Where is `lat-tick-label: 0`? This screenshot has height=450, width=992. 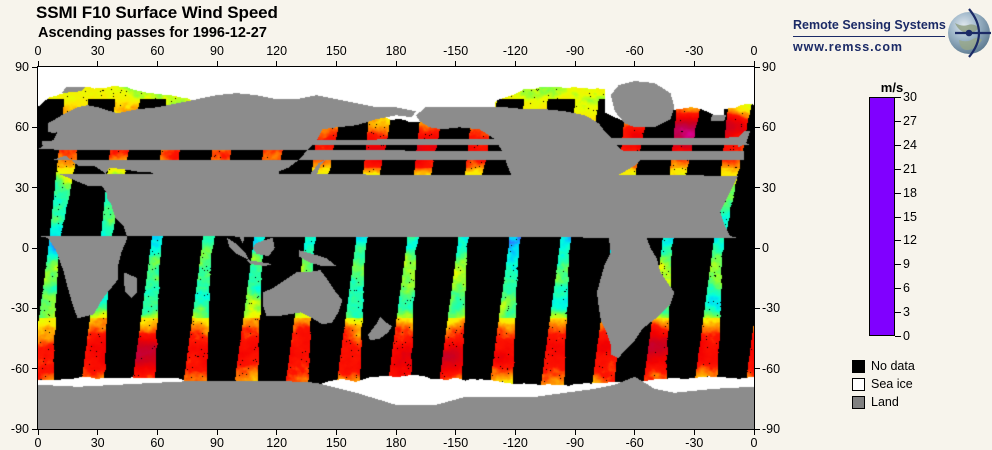 lat-tick-label: 0 is located at coordinates (25, 248).